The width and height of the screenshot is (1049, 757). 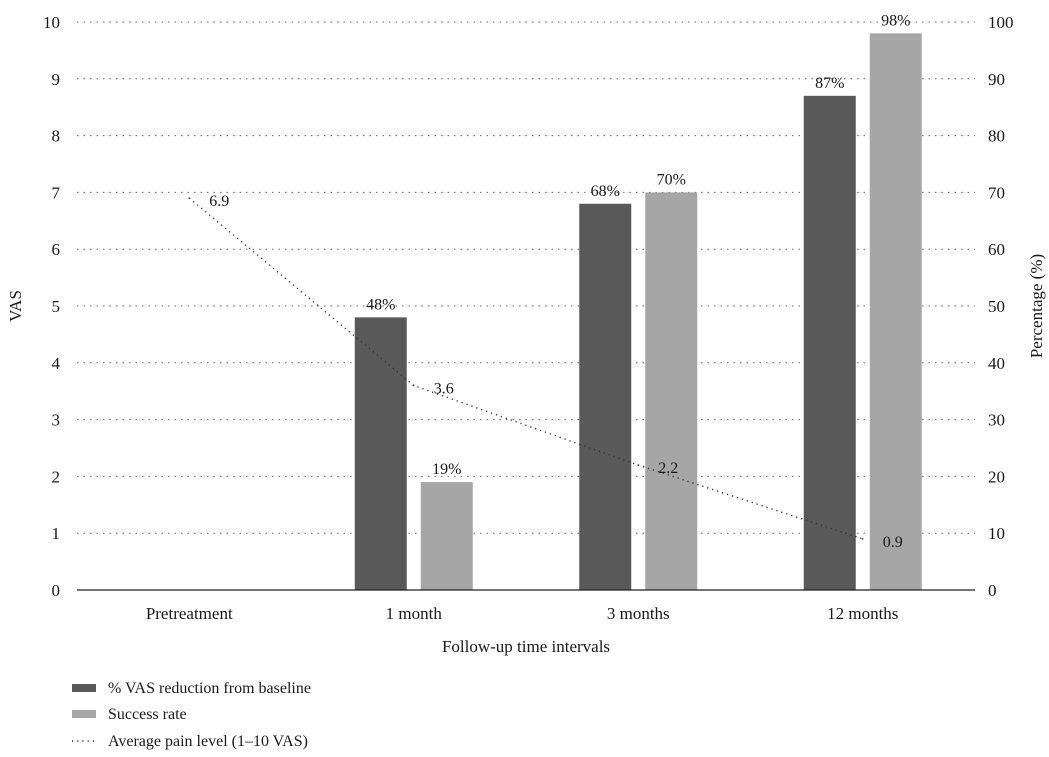 I want to click on y-left-tick-label: 0, so click(x=56, y=590).